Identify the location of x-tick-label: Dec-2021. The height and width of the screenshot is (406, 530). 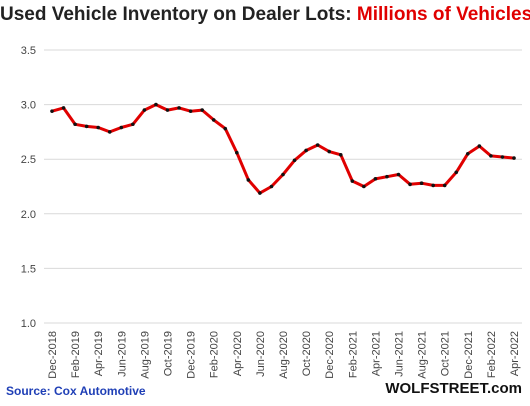
(469, 355).